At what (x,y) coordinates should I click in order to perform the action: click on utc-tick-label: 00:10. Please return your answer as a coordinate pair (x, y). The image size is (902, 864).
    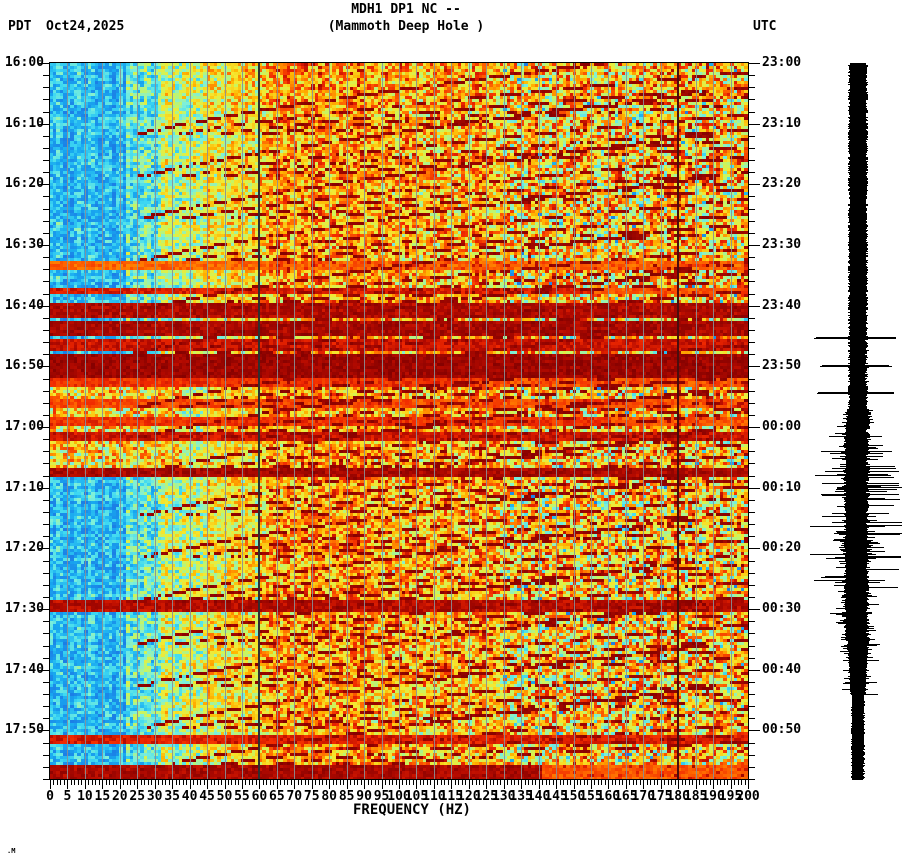
    Looking at the image, I should click on (782, 487).